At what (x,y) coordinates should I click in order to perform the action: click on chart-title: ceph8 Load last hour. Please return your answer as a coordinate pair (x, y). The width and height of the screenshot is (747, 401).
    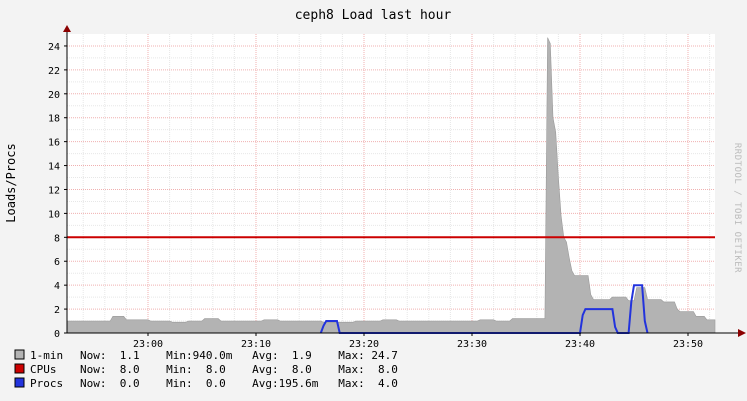
    Looking at the image, I should click on (373, 15).